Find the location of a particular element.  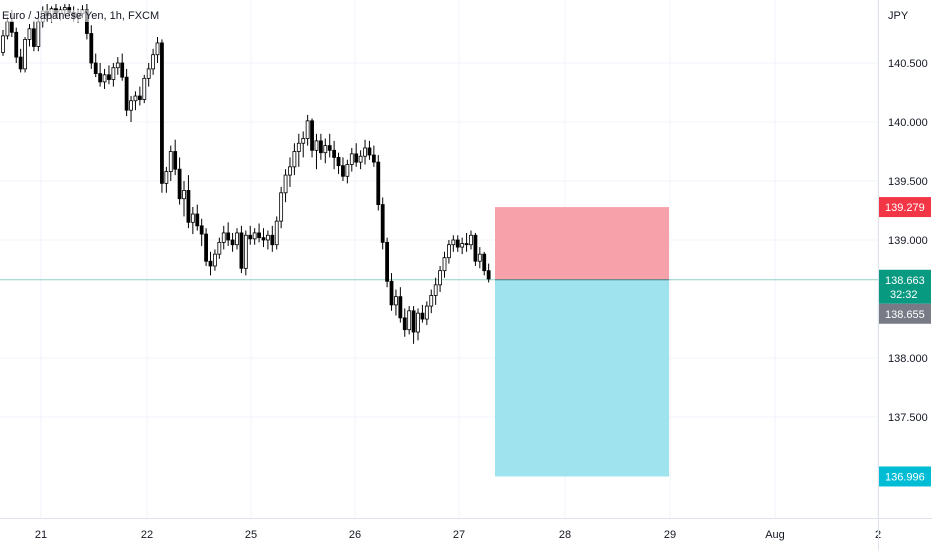

current-price-badge-text: 138.663 is located at coordinates (905, 281).